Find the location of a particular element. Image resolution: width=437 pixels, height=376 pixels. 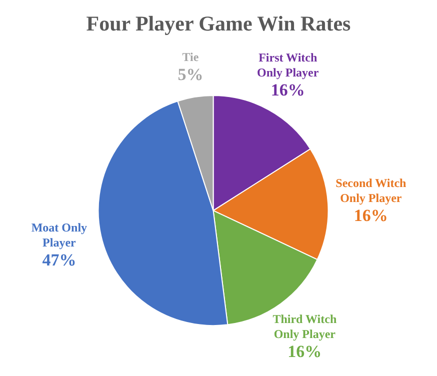

slice-label: Third Witch Only Player is located at coordinates (304, 326).